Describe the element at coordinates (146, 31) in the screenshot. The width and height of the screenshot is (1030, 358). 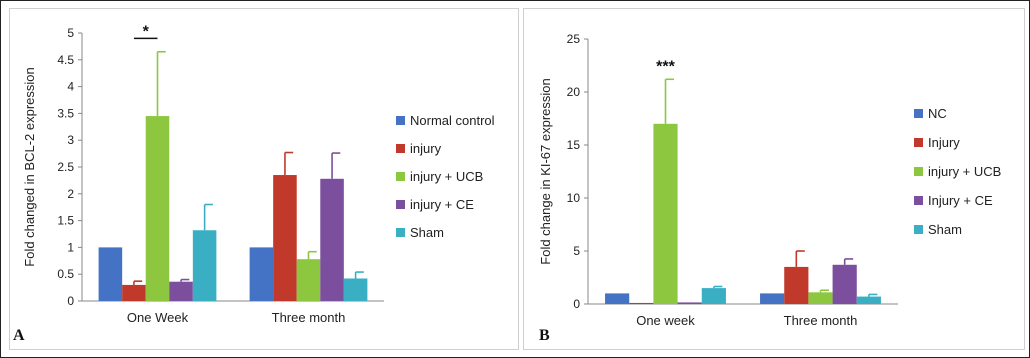
I see `significance-marker: *` at that location.